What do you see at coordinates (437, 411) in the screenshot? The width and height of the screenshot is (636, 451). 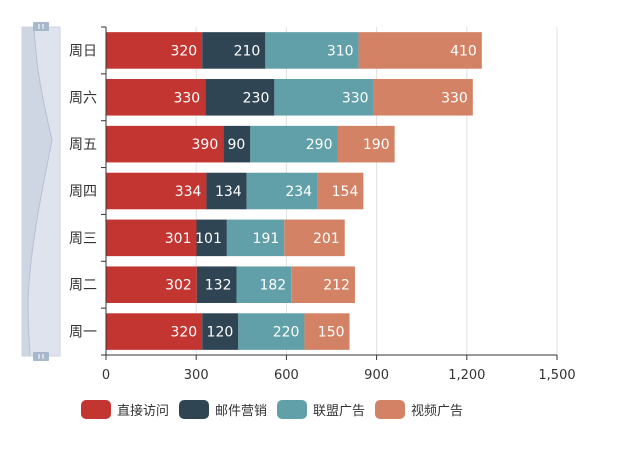 I see `legend-label: 视频广告` at bounding box center [437, 411].